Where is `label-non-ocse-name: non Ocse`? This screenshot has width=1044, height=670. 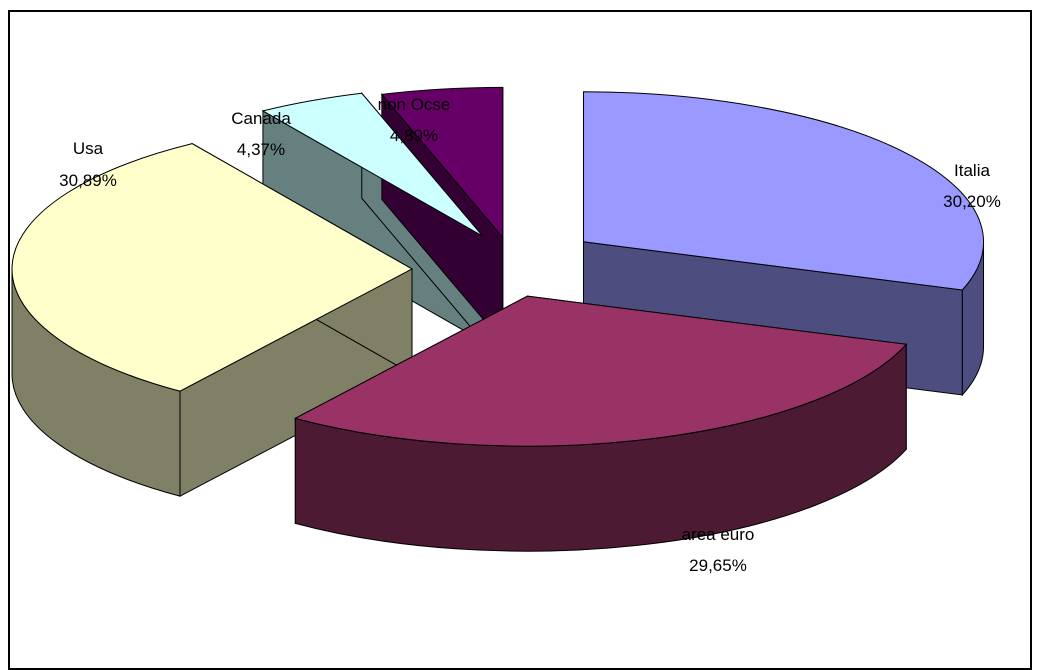 label-non-ocse-name: non Ocse is located at coordinates (414, 104).